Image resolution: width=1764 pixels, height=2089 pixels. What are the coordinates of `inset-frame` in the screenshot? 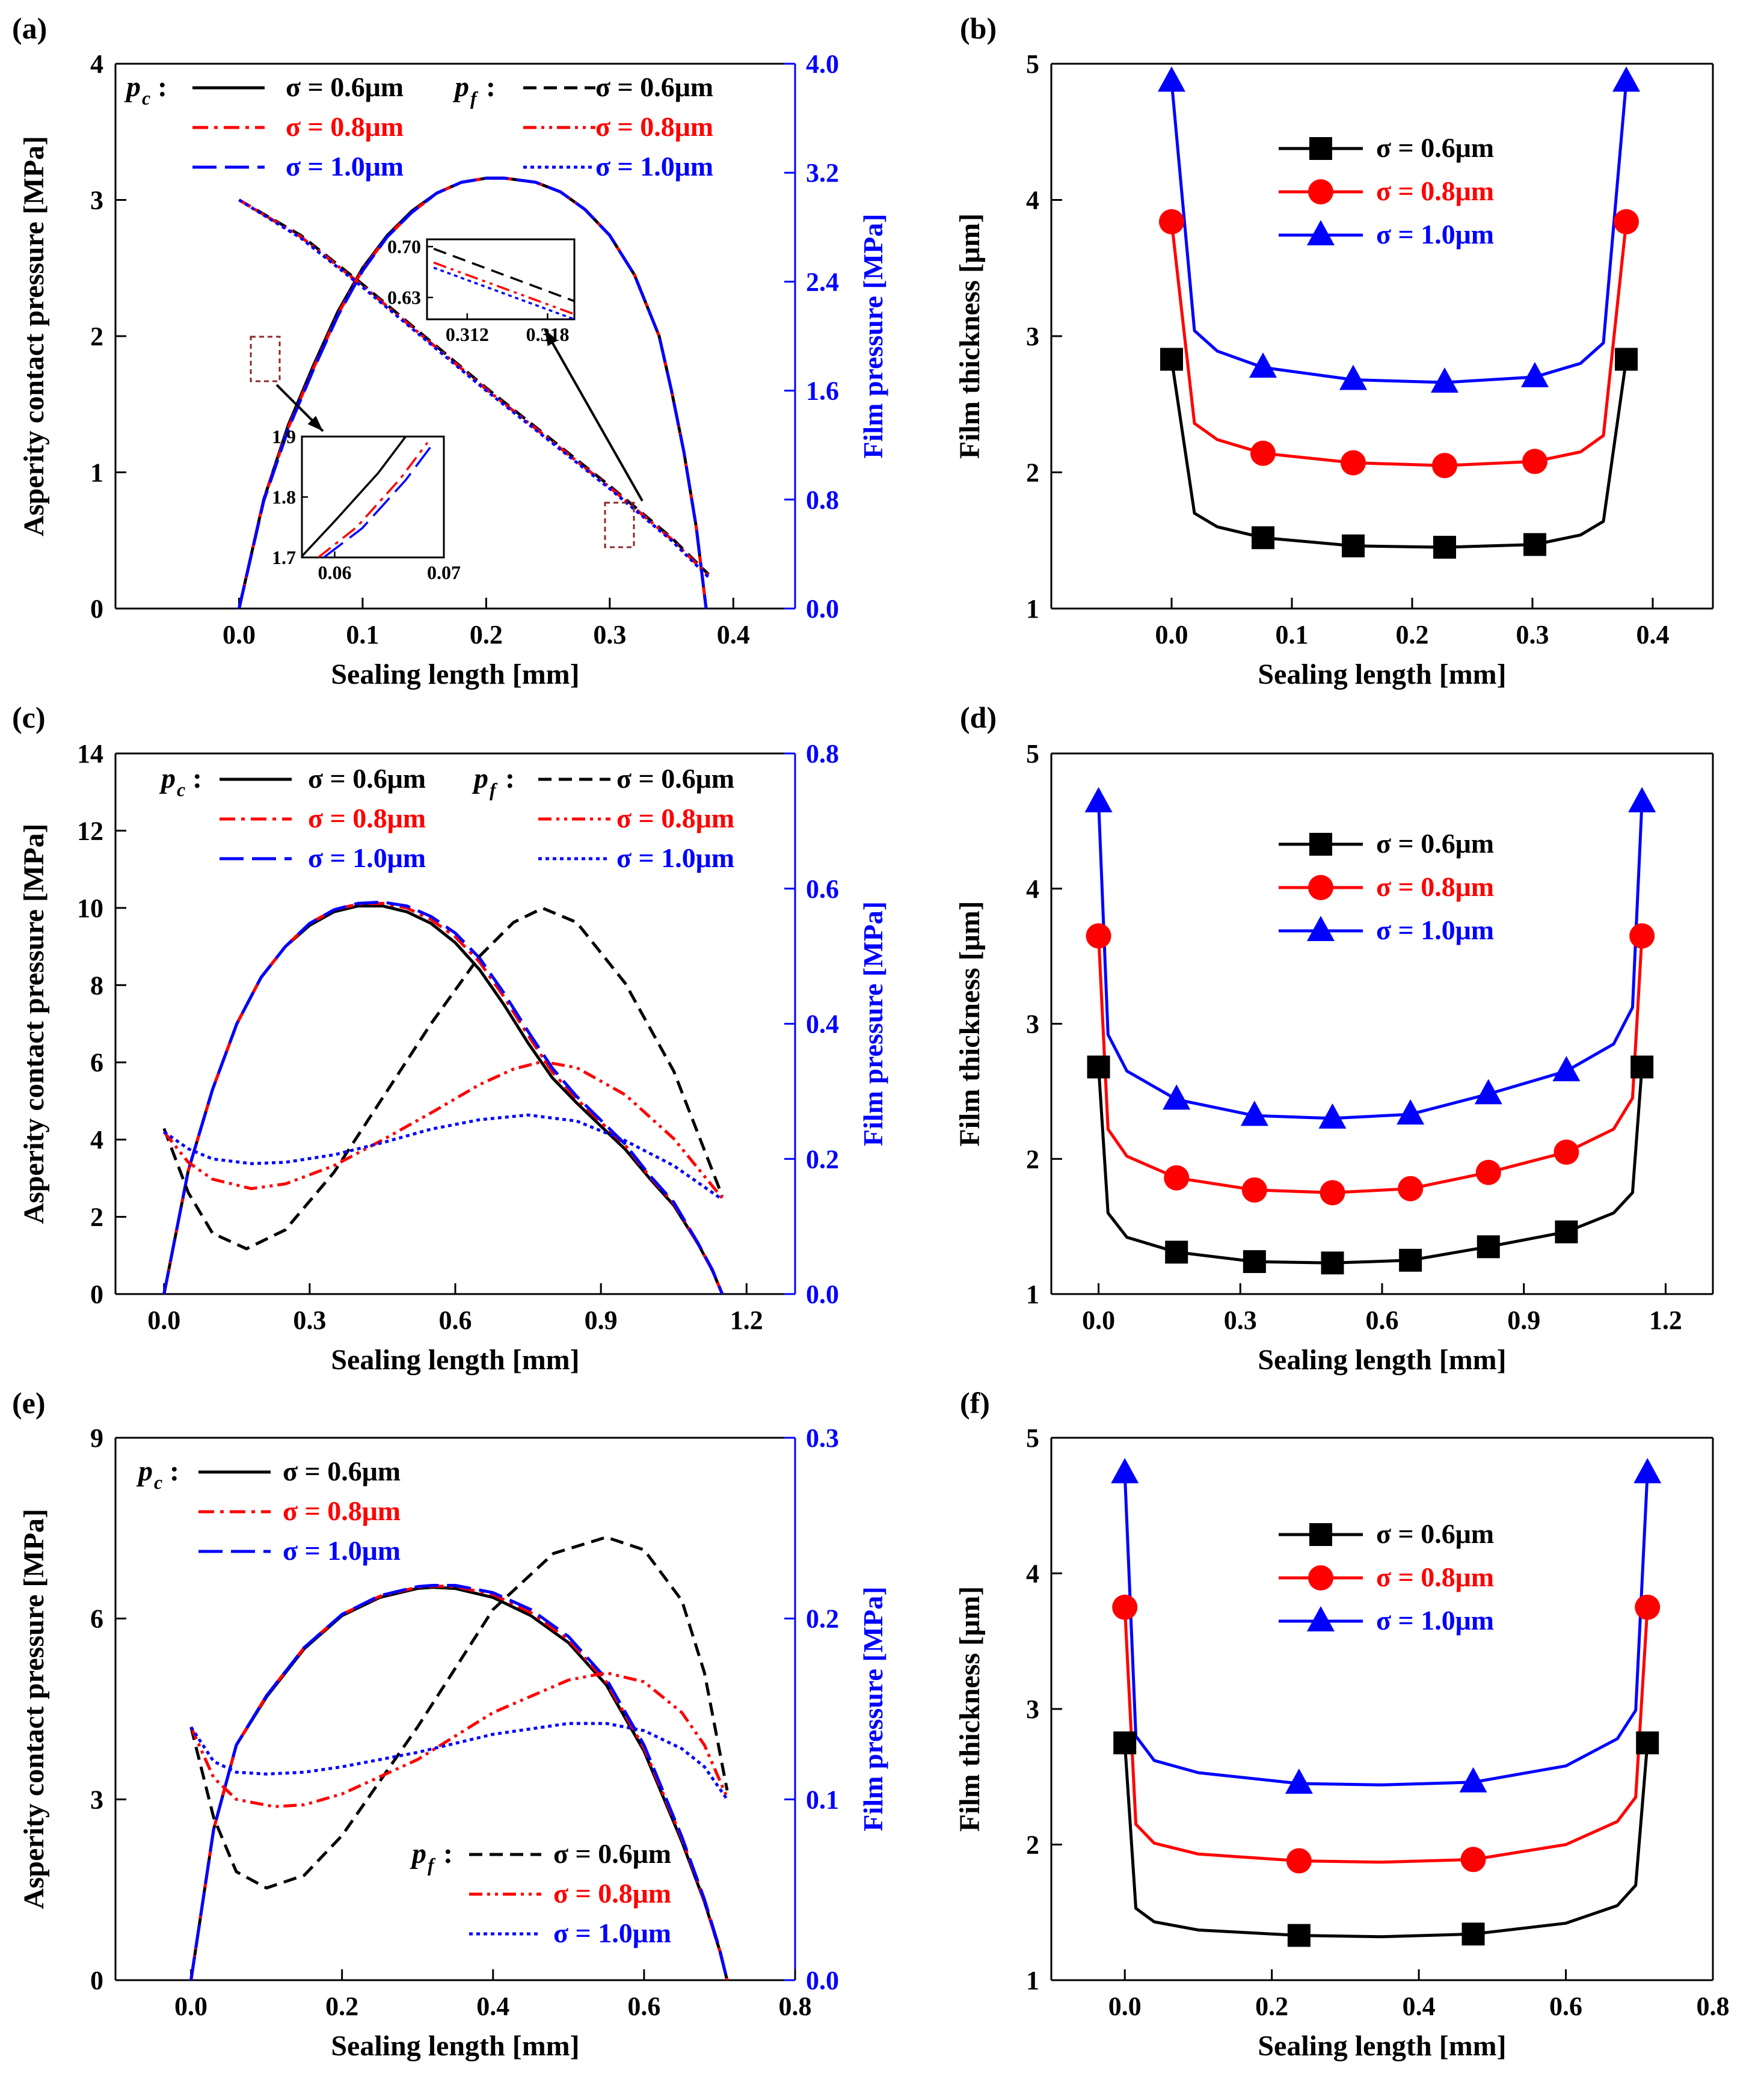 It's located at (373, 497).